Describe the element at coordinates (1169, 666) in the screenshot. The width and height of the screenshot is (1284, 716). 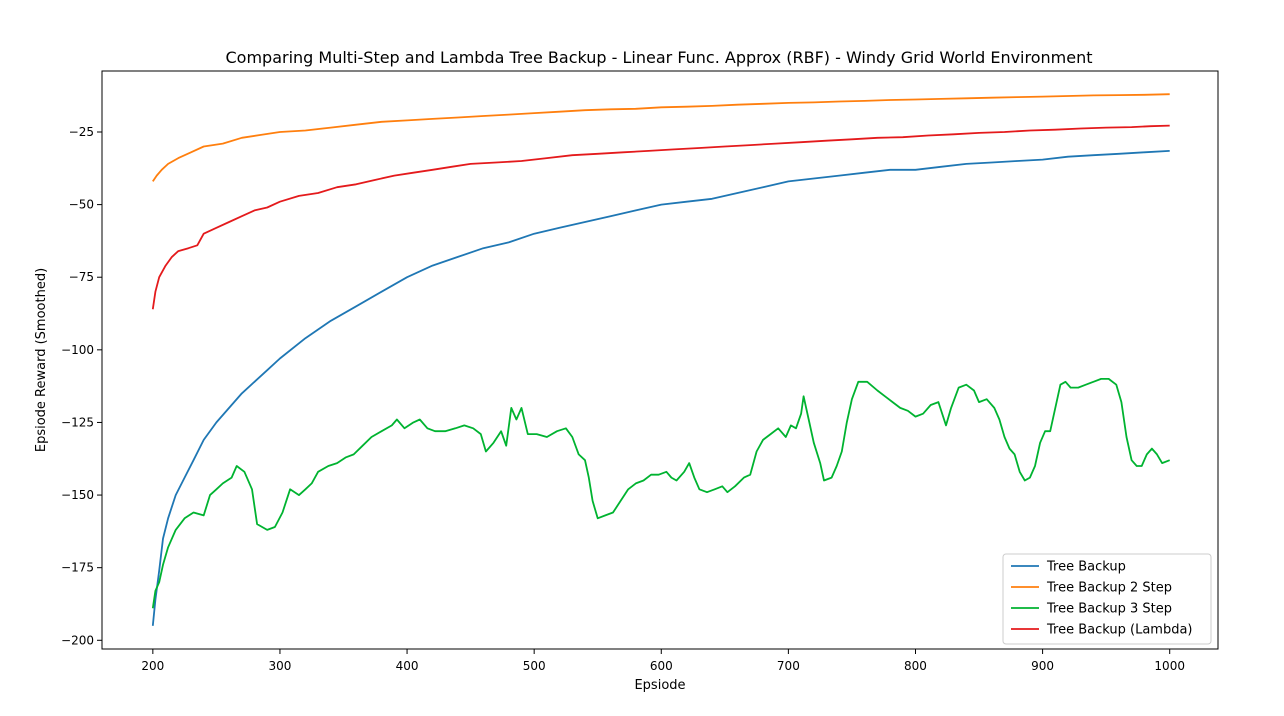
I see `x-tick-label: 1000` at that location.